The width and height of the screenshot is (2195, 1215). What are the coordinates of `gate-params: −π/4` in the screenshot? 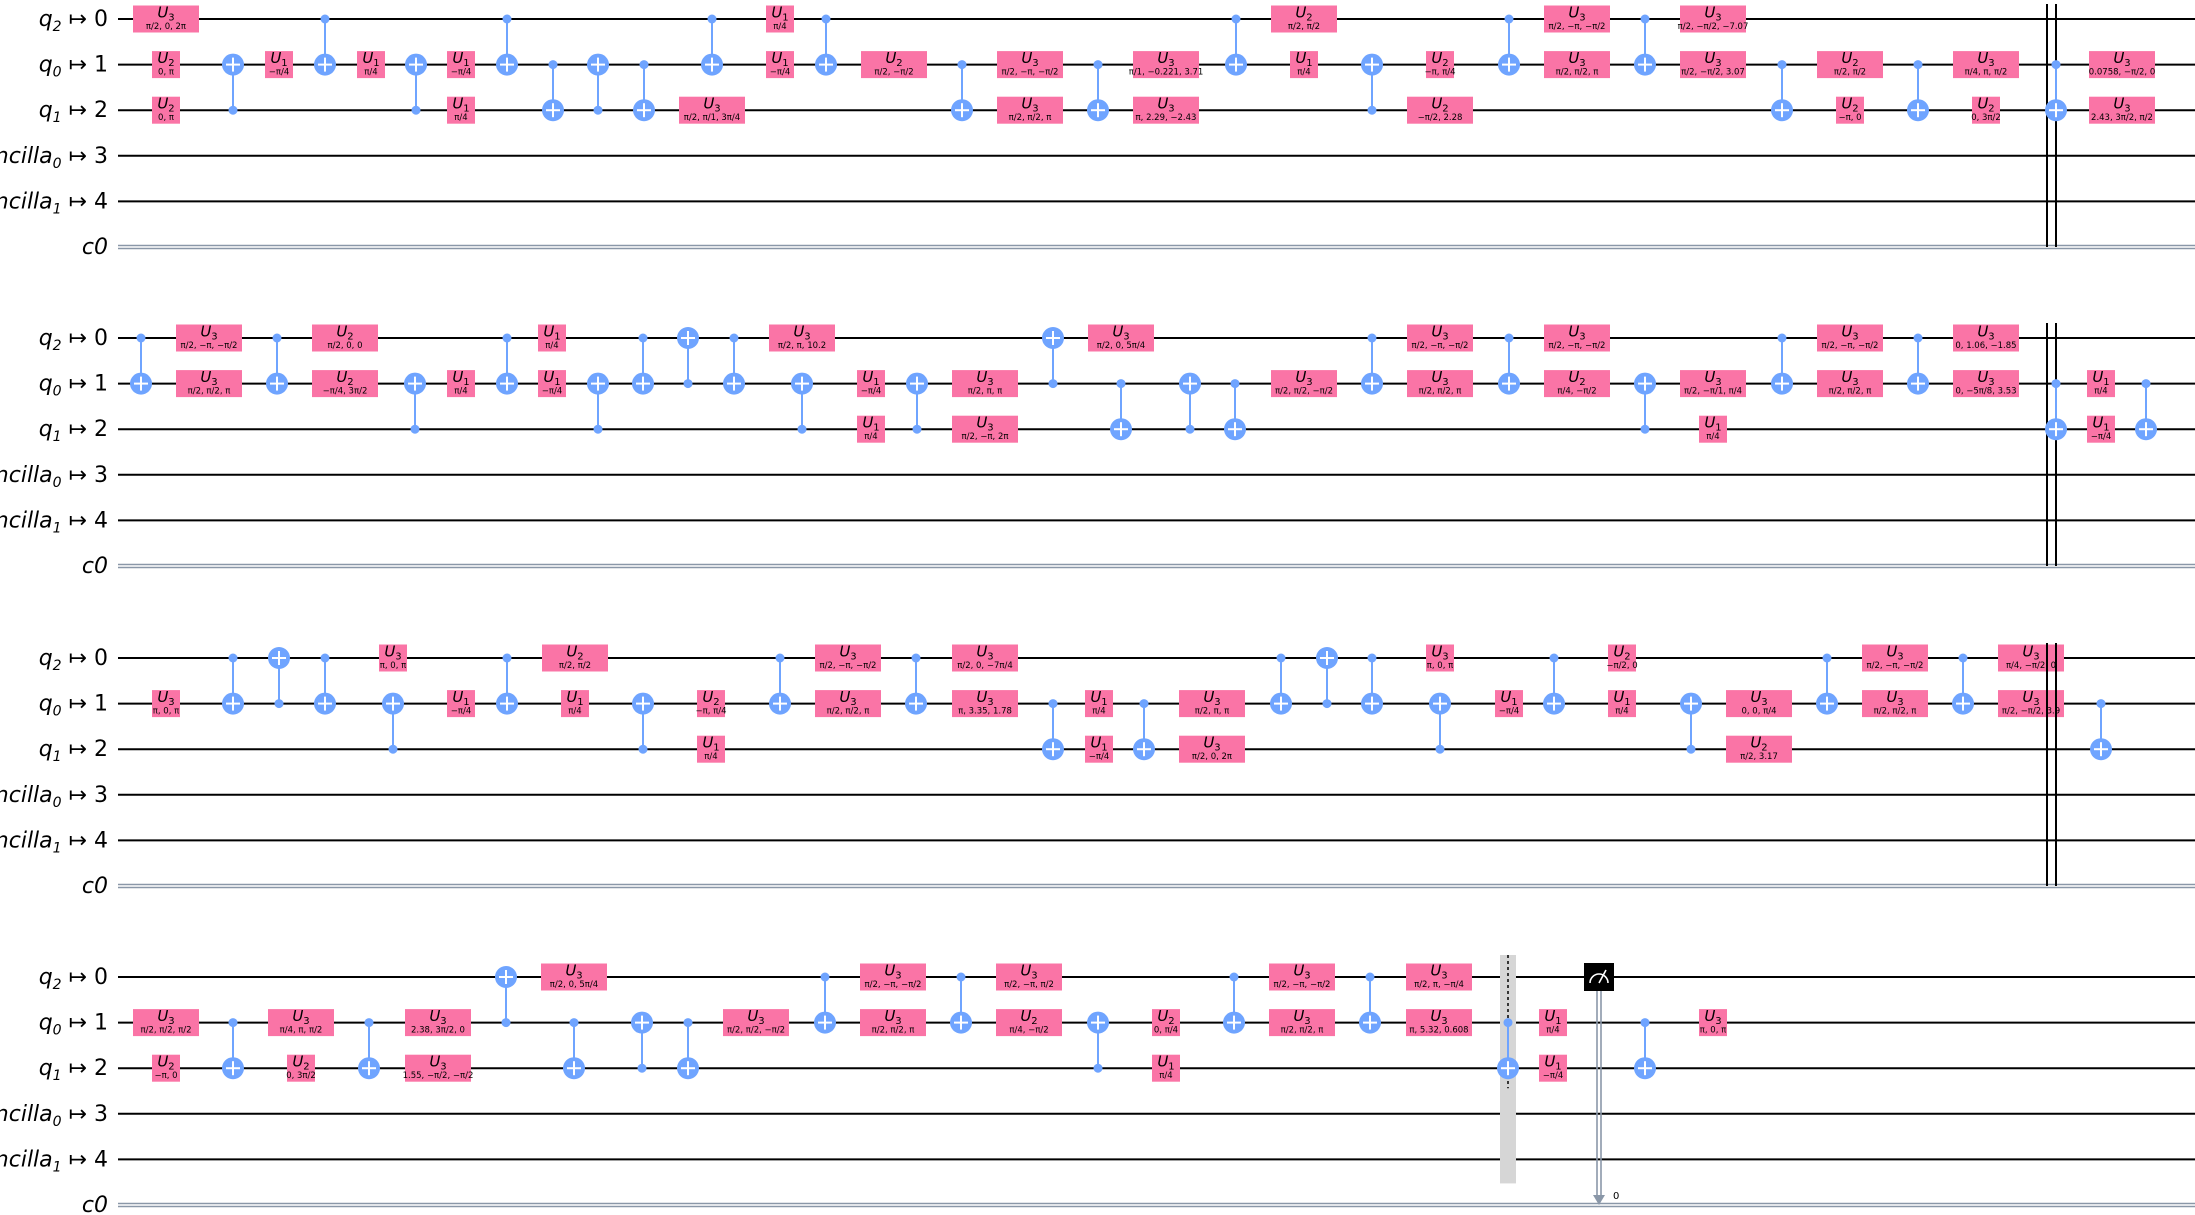 It's located at (871, 392).